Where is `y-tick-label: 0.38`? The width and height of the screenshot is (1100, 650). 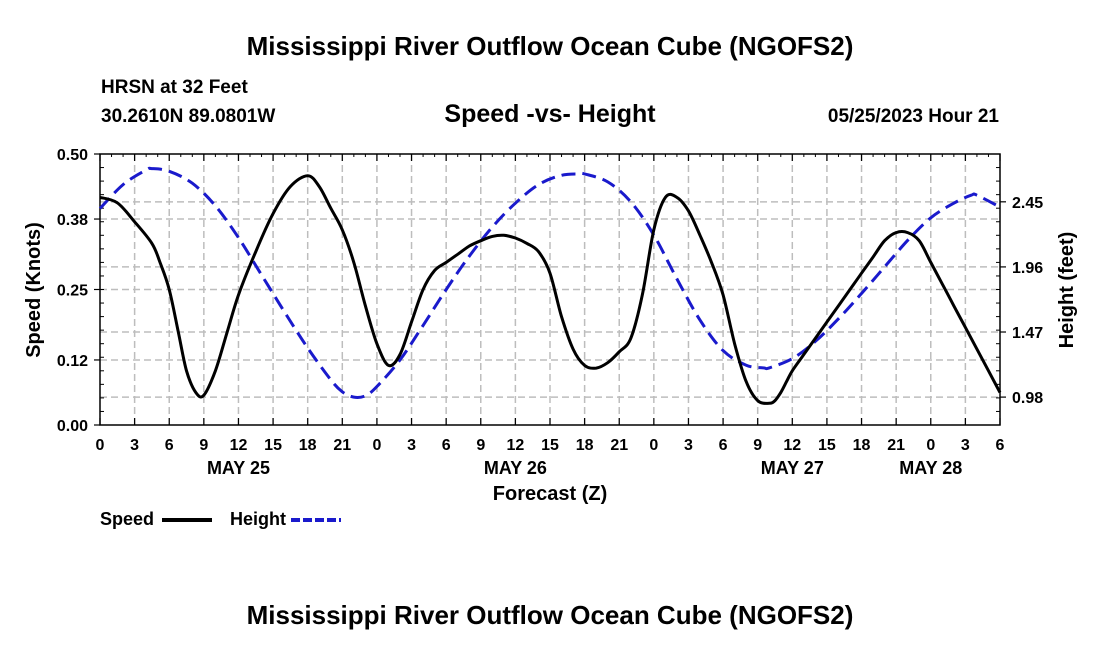
y-tick-label: 0.38 is located at coordinates (72, 220).